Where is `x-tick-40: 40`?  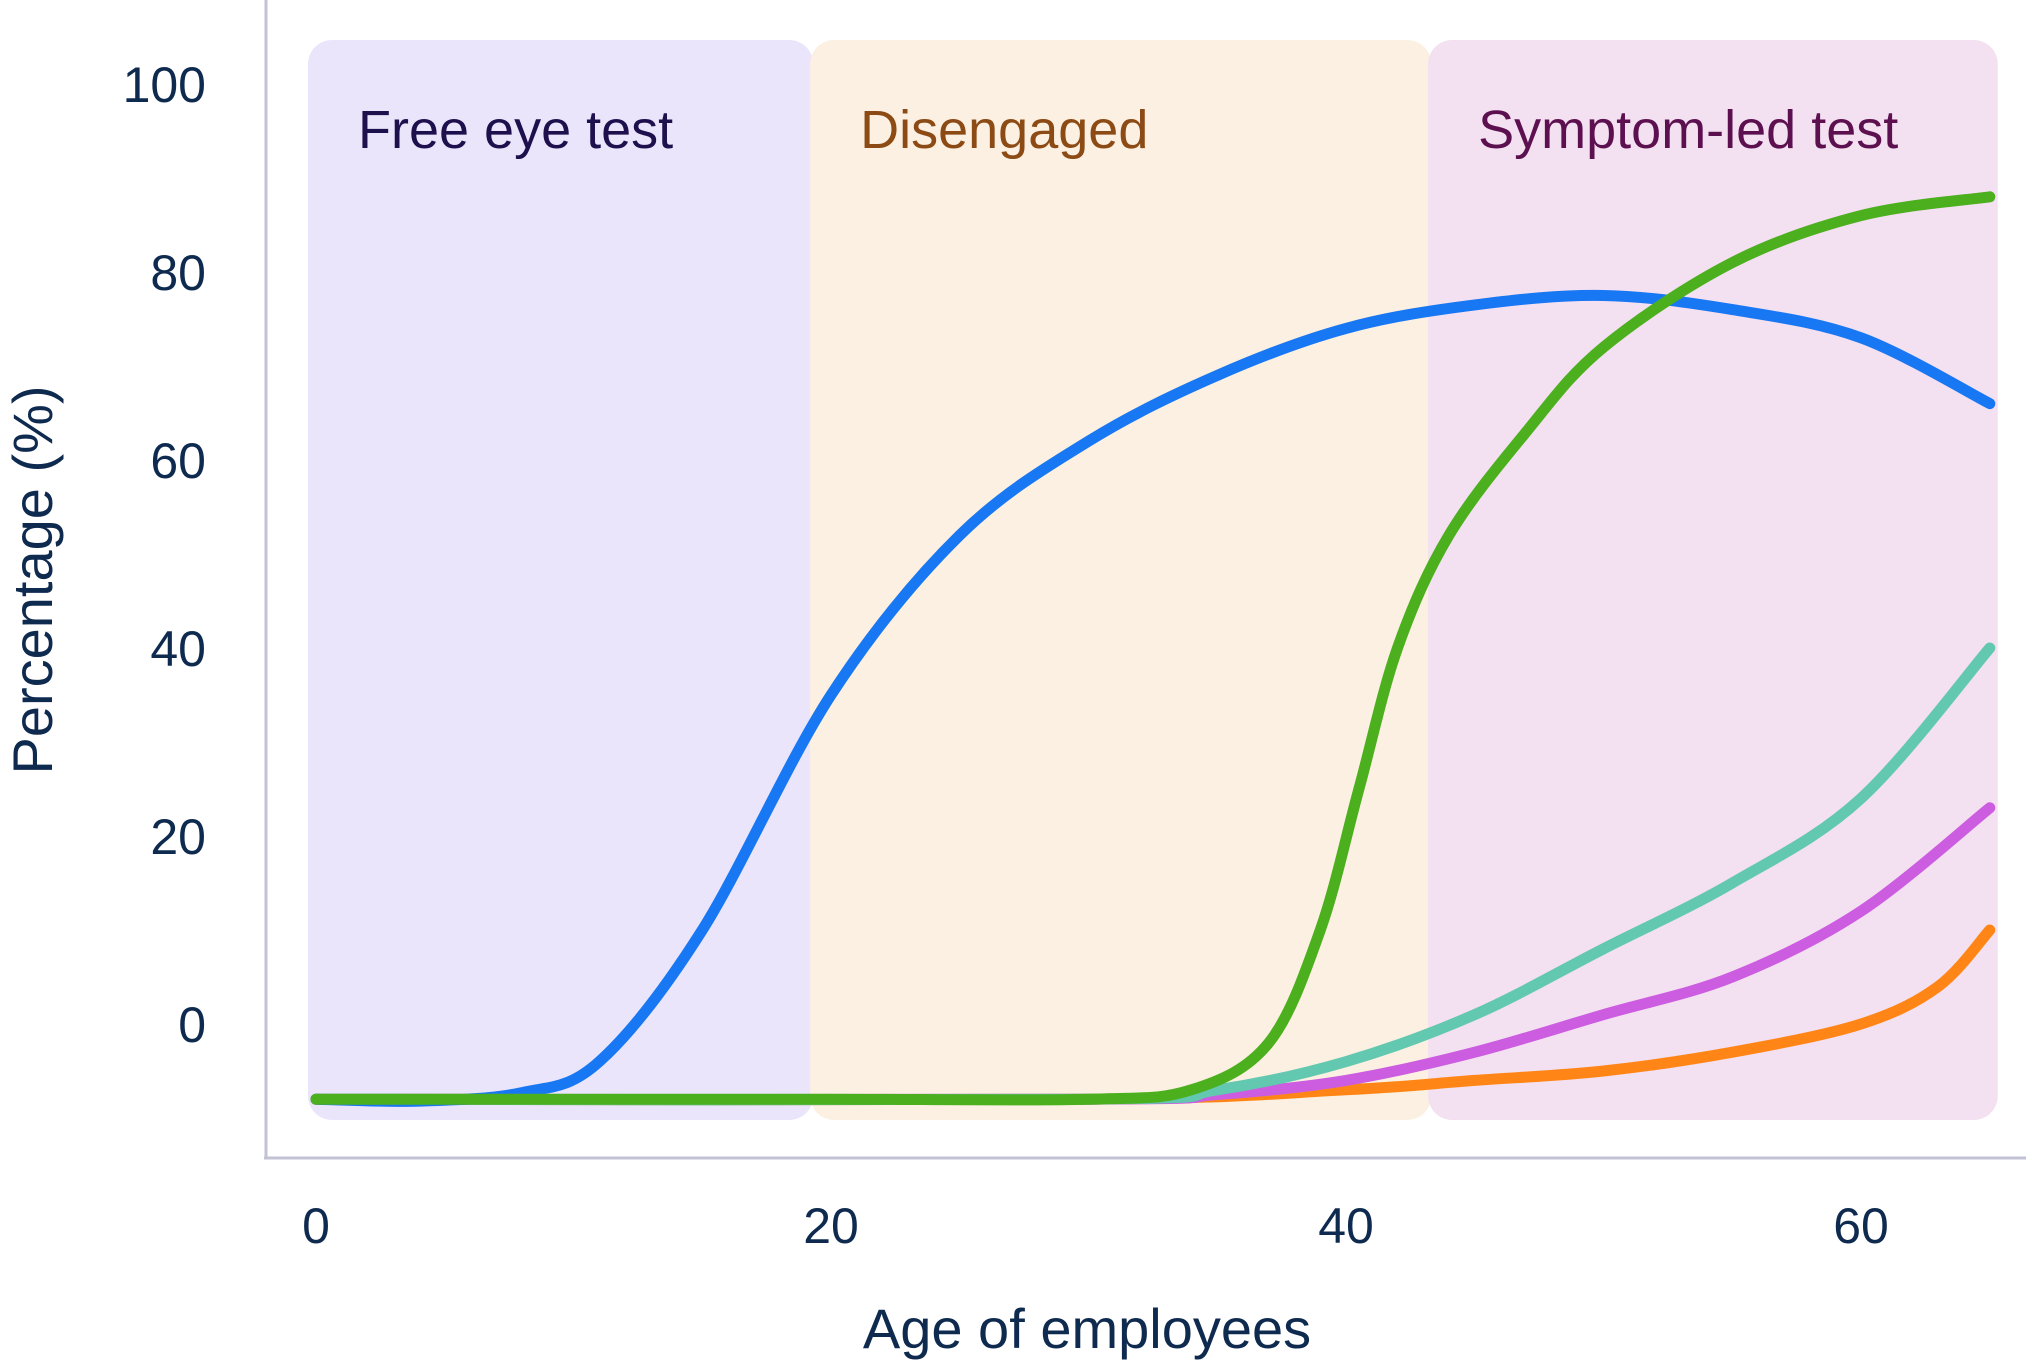 x-tick-40: 40 is located at coordinates (1346, 1226).